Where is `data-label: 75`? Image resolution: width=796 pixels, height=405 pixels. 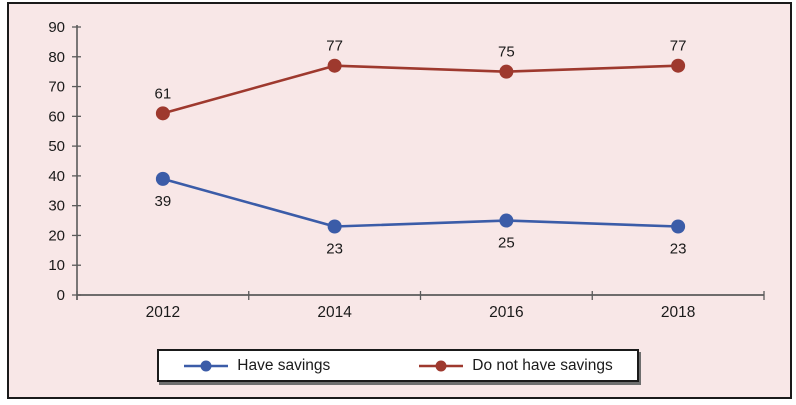 data-label: 75 is located at coordinates (506, 52).